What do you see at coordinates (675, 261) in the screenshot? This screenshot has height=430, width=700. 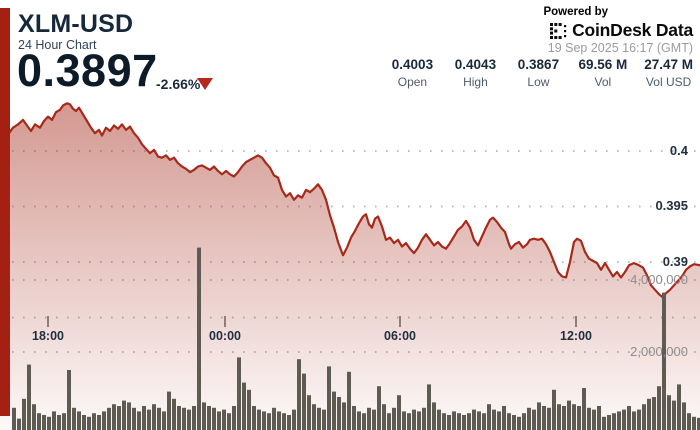 I see `price-axis-label: 0.39` at bounding box center [675, 261].